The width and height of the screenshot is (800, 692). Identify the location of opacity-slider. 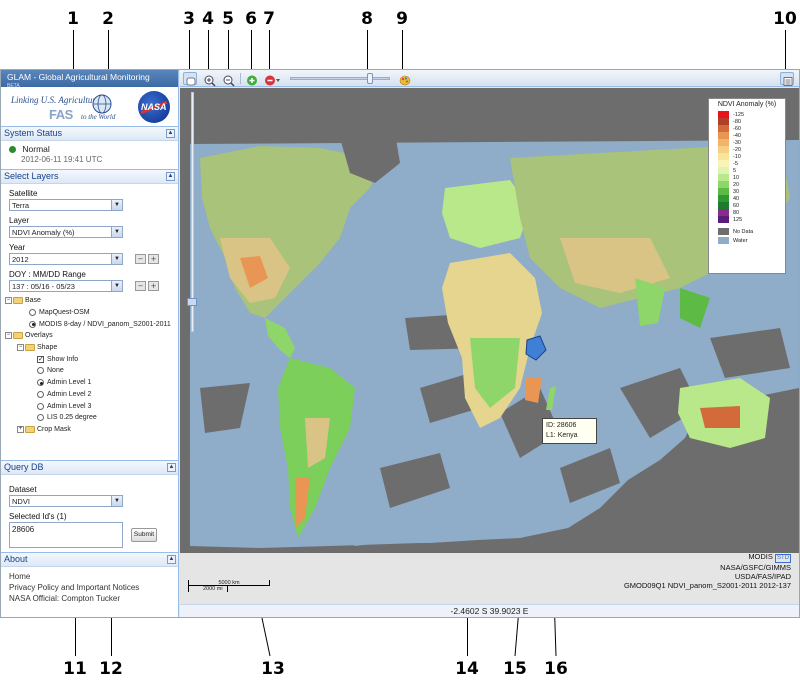
(340, 78).